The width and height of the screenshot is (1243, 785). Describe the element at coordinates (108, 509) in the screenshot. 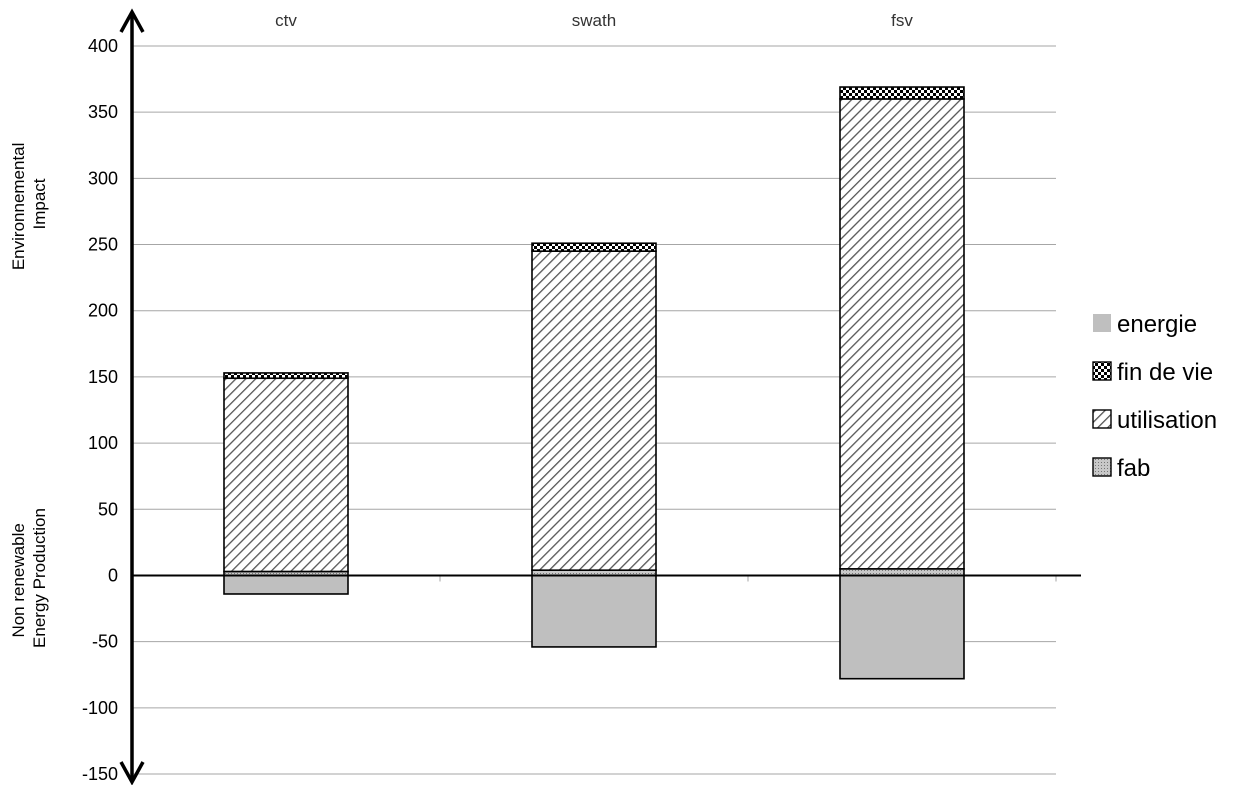

I see `y-tick-label: 50` at that location.